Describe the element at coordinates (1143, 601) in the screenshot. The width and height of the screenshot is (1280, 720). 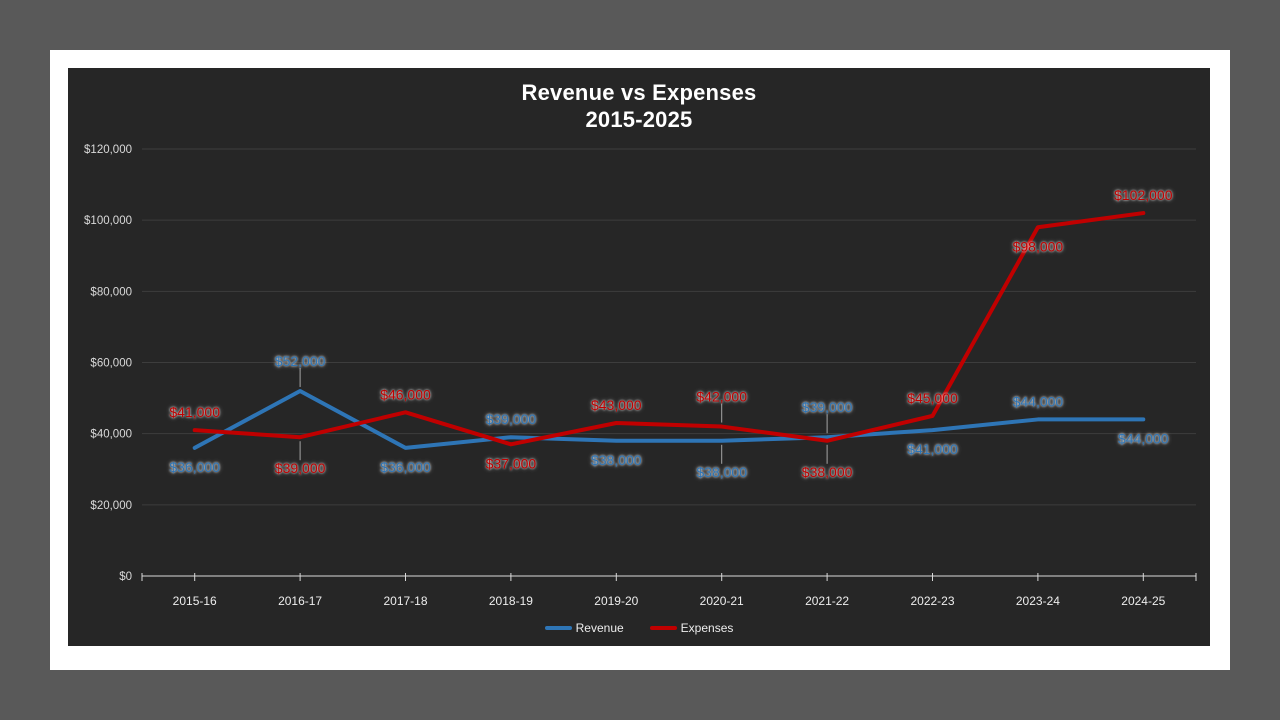
I see `x-axis-label: 2024-25` at that location.